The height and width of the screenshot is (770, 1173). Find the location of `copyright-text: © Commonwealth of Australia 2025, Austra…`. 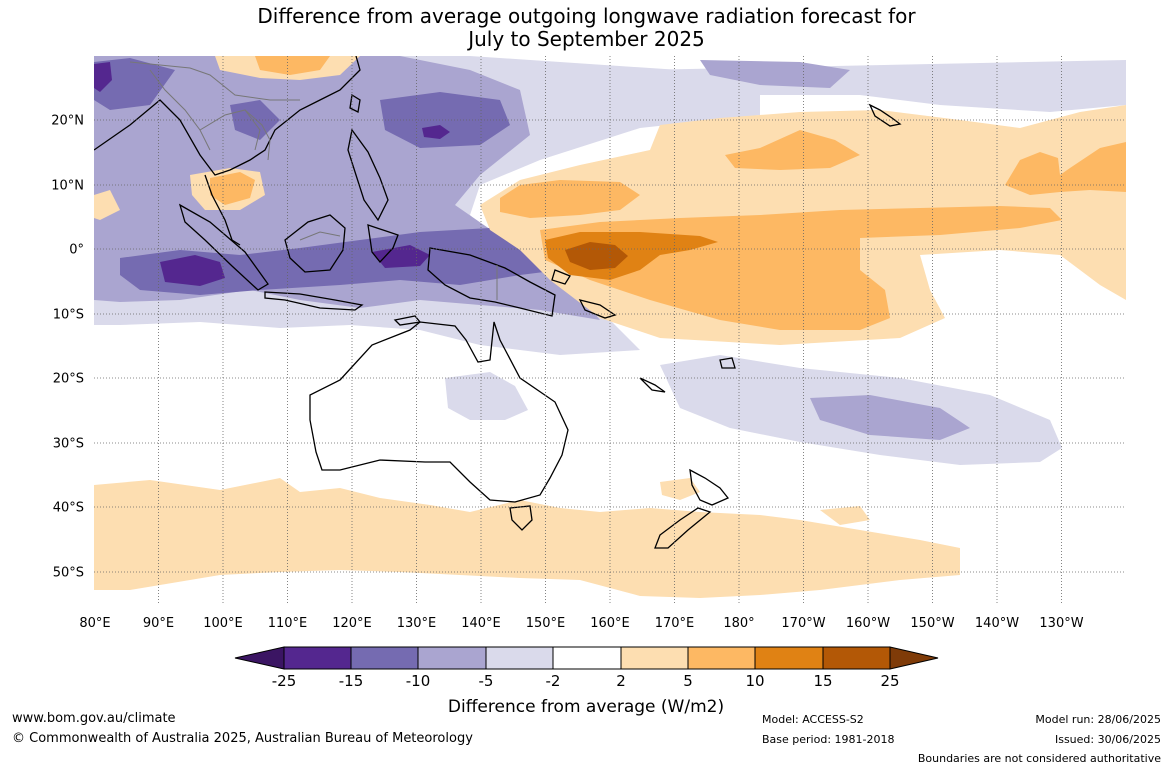

copyright-text: © Commonwealth of Australia 2025, Austra… is located at coordinates (242, 738).